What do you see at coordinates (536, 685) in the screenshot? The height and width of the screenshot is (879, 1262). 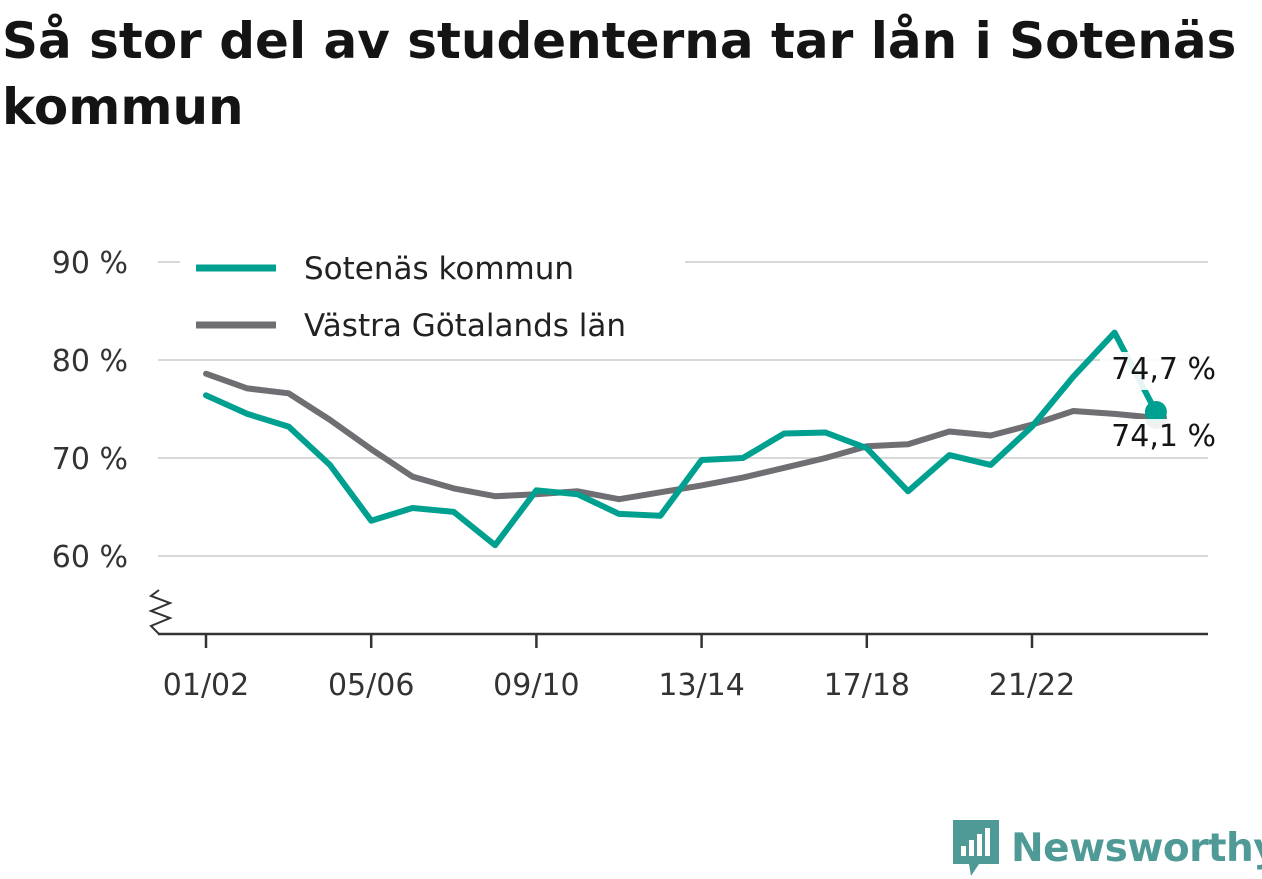 I see `x-tick-label: 09/10` at bounding box center [536, 685].